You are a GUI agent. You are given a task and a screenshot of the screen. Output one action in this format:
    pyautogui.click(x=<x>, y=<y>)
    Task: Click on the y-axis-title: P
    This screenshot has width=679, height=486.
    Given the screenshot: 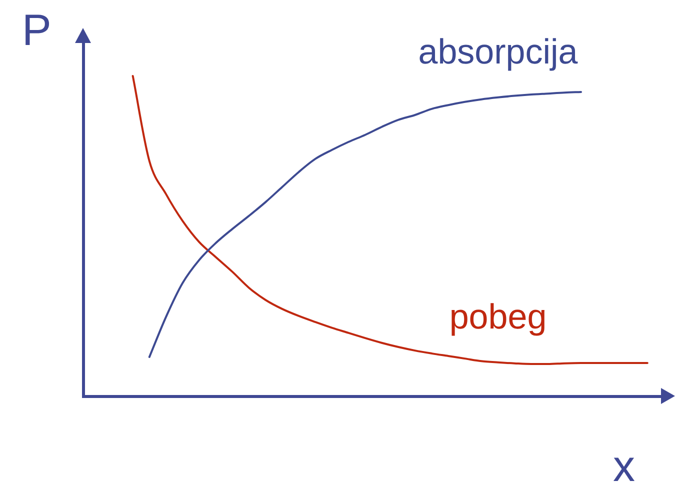 What is the action you would take?
    pyautogui.click(x=37, y=30)
    